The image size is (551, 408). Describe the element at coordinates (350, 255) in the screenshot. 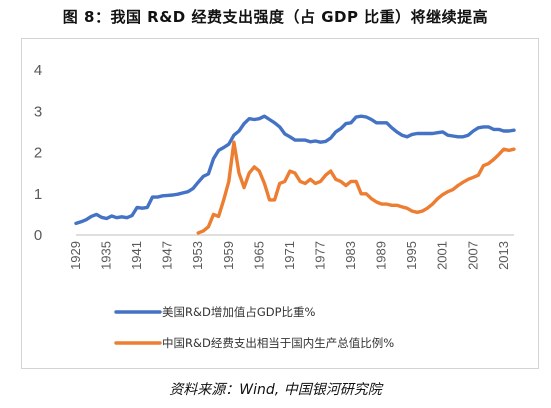

I see `x-tick-label: 1983` at that location.